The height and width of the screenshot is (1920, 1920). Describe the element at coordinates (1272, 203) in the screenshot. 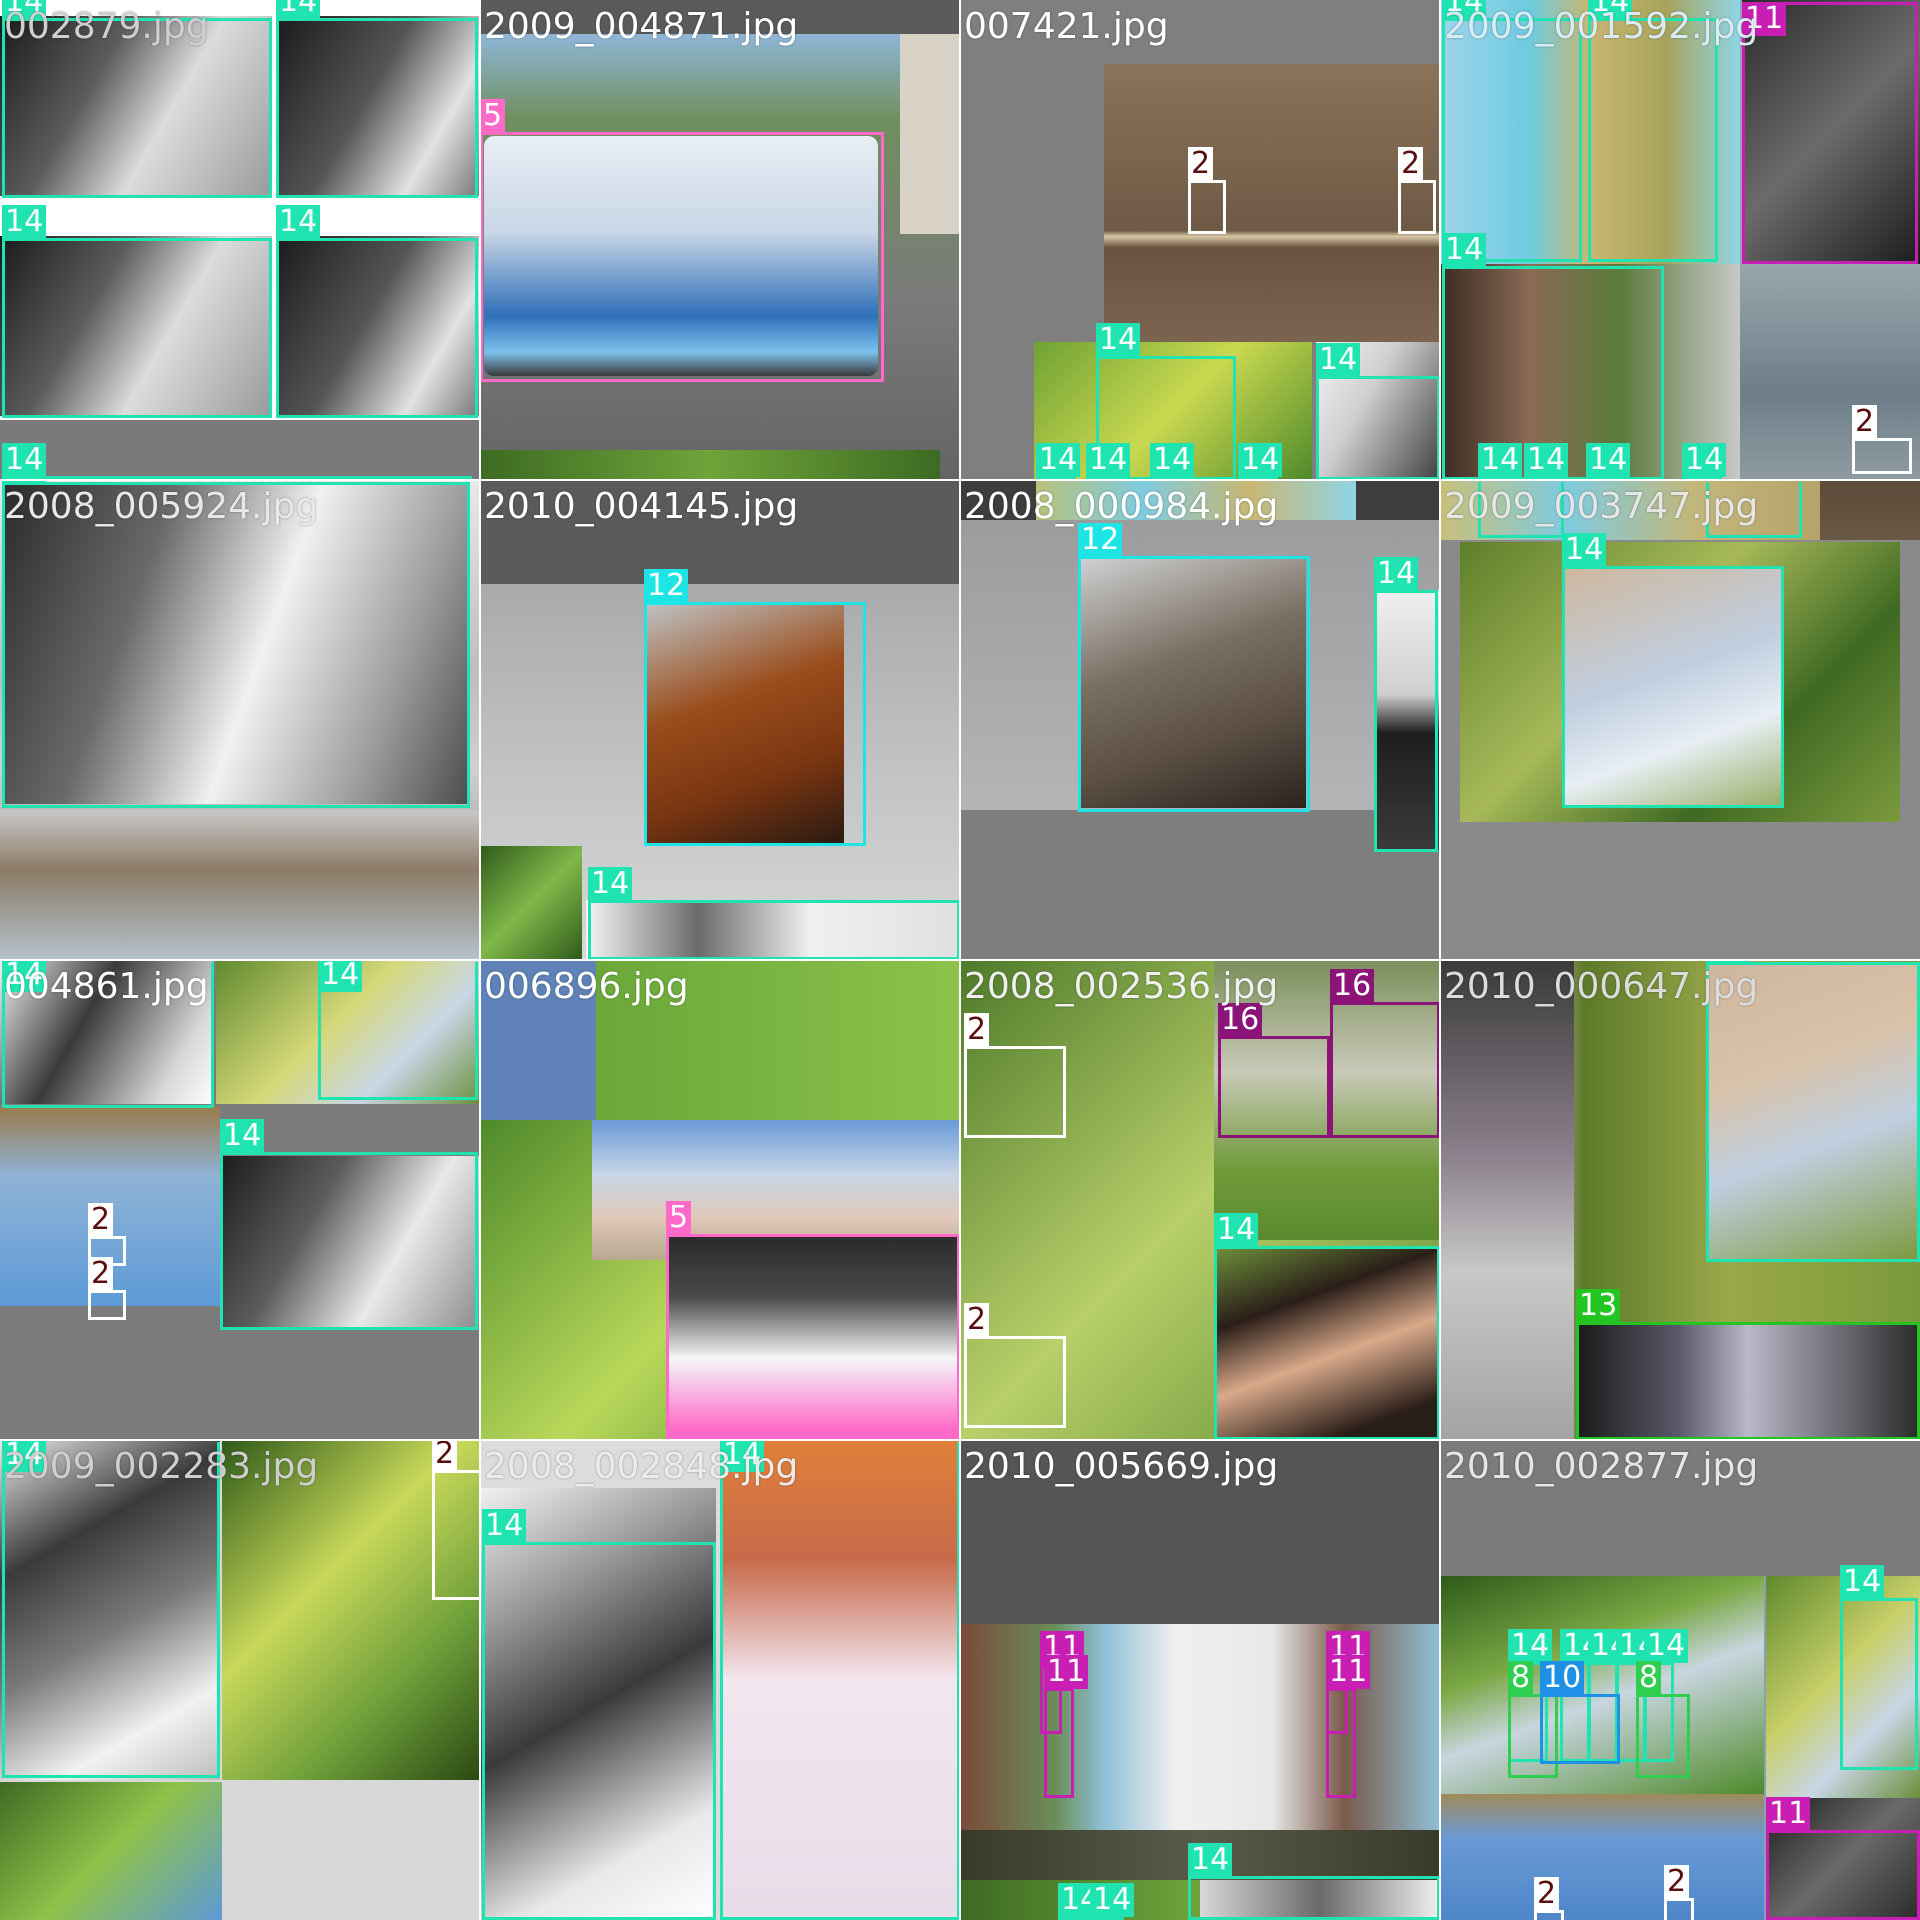

I see `bark-photo` at that location.